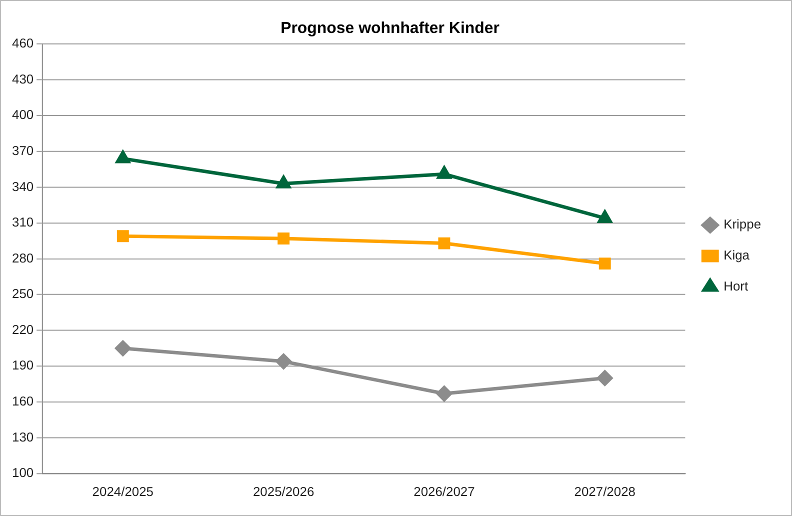 Image resolution: width=792 pixels, height=516 pixels. I want to click on y-tick-label: 430, so click(23, 78).